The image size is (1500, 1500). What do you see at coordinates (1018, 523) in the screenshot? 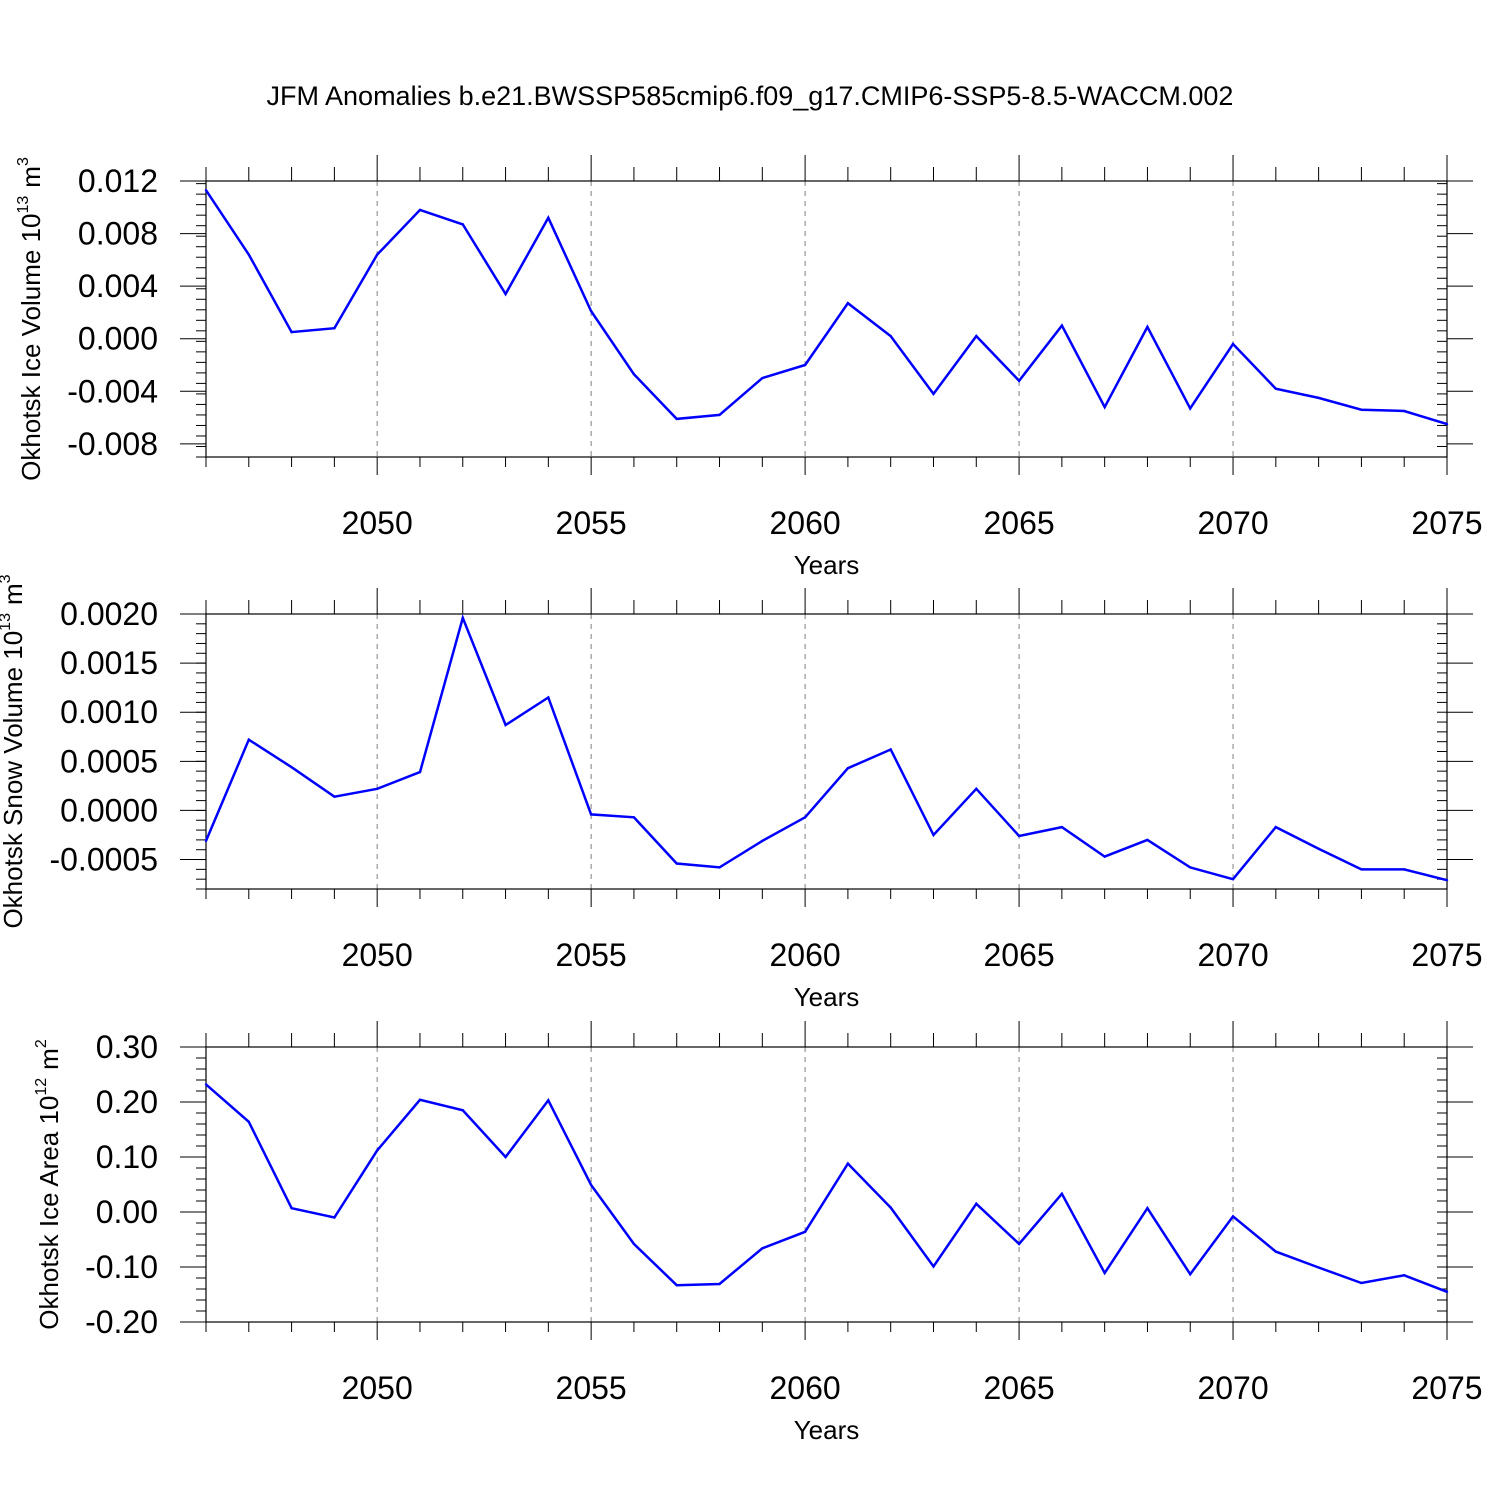
I see `x-tick-label: 2065` at bounding box center [1018, 523].